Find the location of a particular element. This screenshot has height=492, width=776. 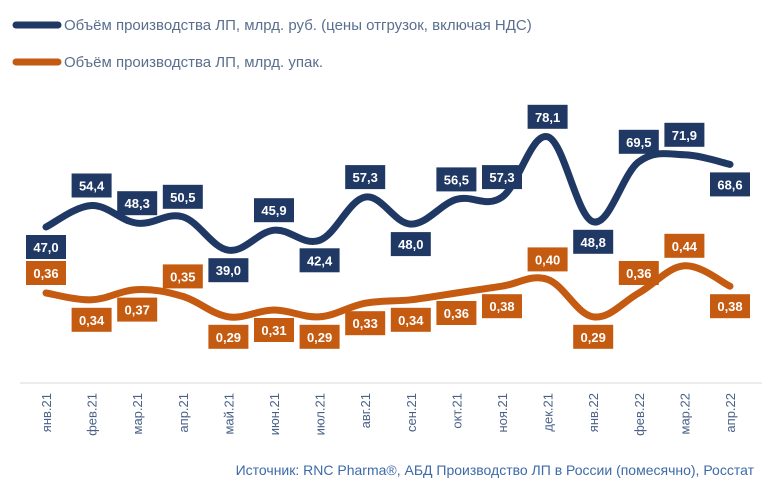

data-label: 48,0 is located at coordinates (410, 244).